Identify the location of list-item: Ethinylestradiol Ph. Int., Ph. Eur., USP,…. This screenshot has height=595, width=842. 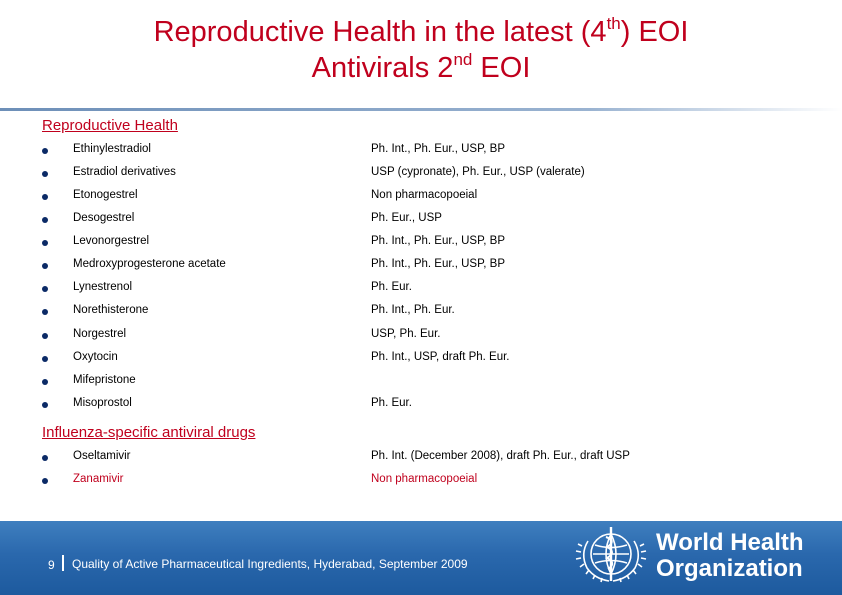
(421, 152).